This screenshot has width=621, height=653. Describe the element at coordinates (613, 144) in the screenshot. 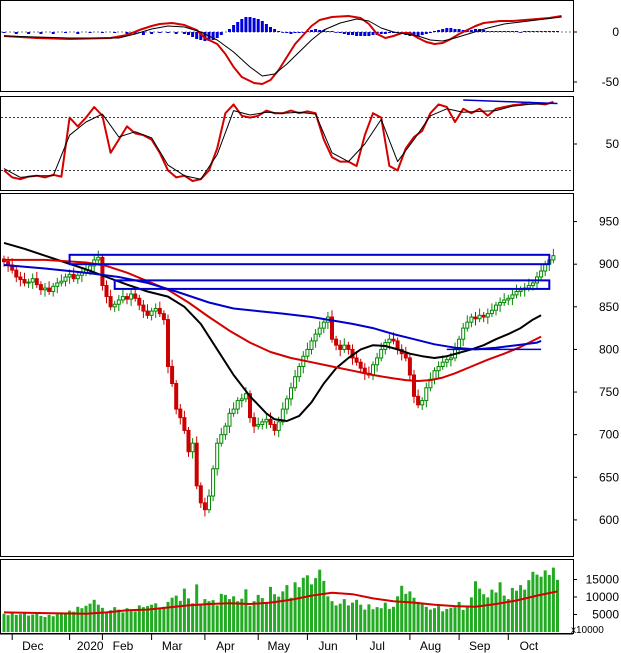

I see `stochastic-axis-tick-label: 50` at that location.